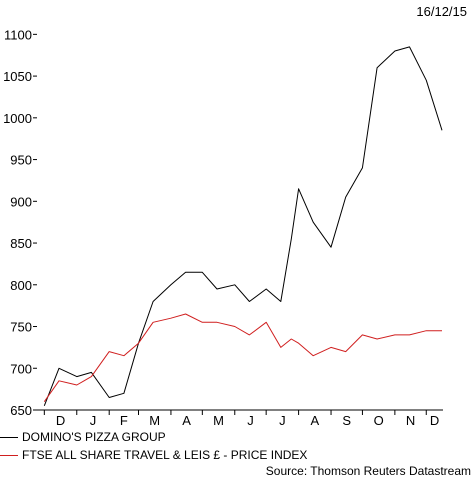 This screenshot has width=475, height=478. Describe the element at coordinates (379, 420) in the screenshot. I see `x-tick-label: O` at that location.